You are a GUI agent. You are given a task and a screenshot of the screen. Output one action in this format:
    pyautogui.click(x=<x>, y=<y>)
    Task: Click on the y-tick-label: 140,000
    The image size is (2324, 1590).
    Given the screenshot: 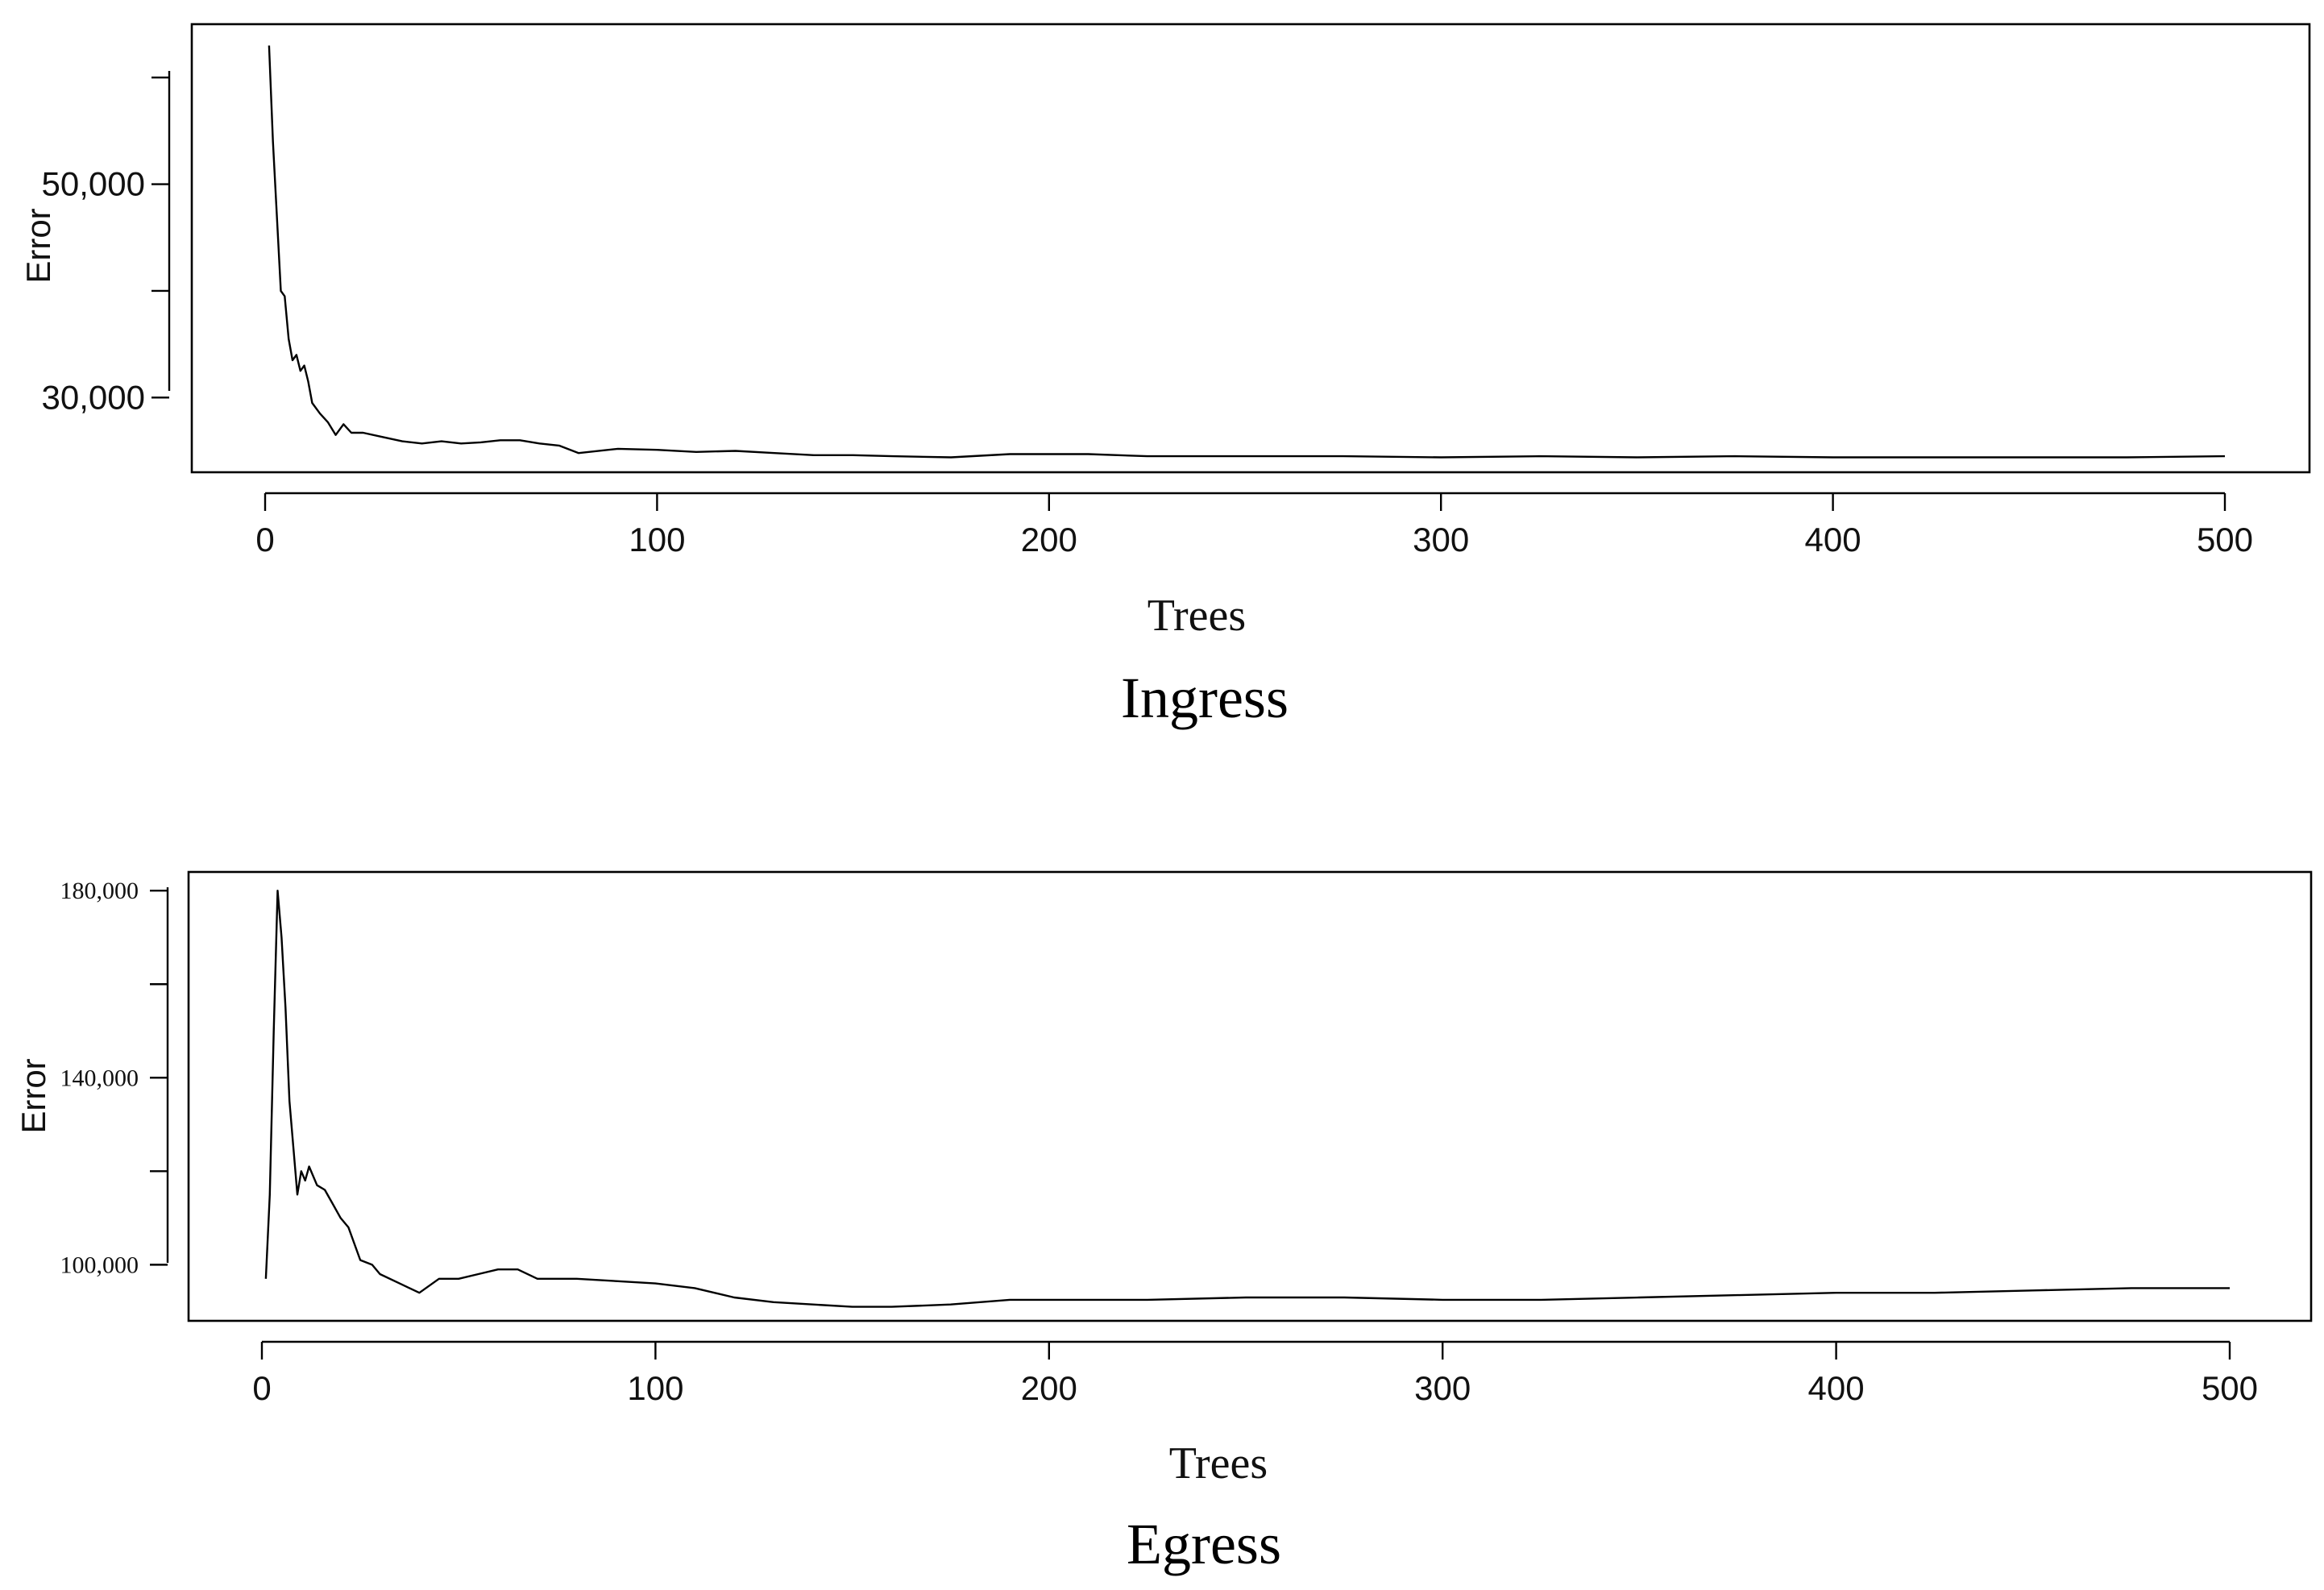 What is the action you would take?
    pyautogui.click(x=100, y=1078)
    